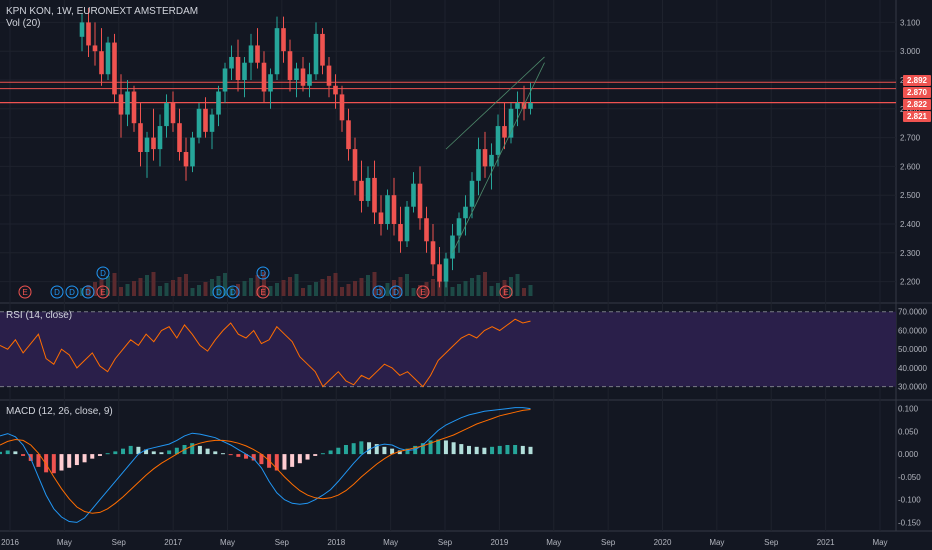  Describe the element at coordinates (910, 253) in the screenshot. I see `price-tick-label: 2.300` at that location.